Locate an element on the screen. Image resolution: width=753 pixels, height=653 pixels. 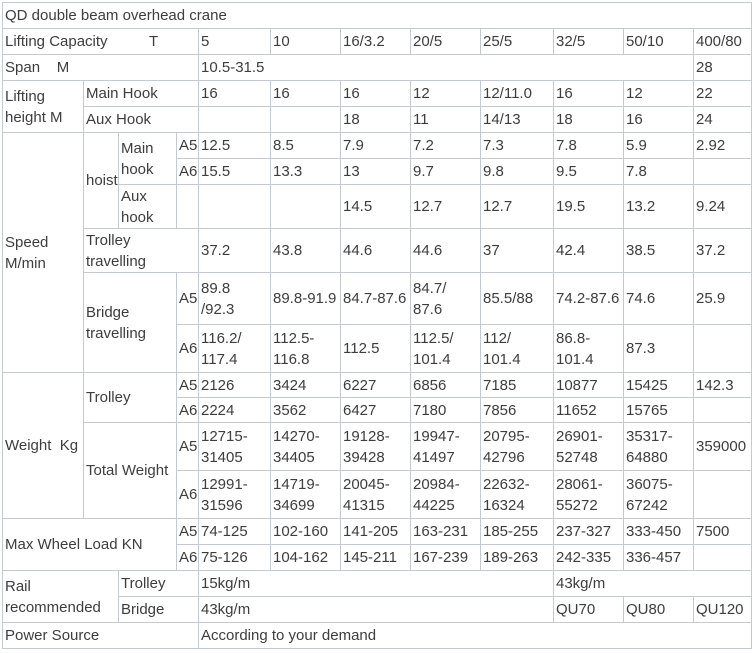
trolley-travelling-1: 43.8 is located at coordinates (305, 250).